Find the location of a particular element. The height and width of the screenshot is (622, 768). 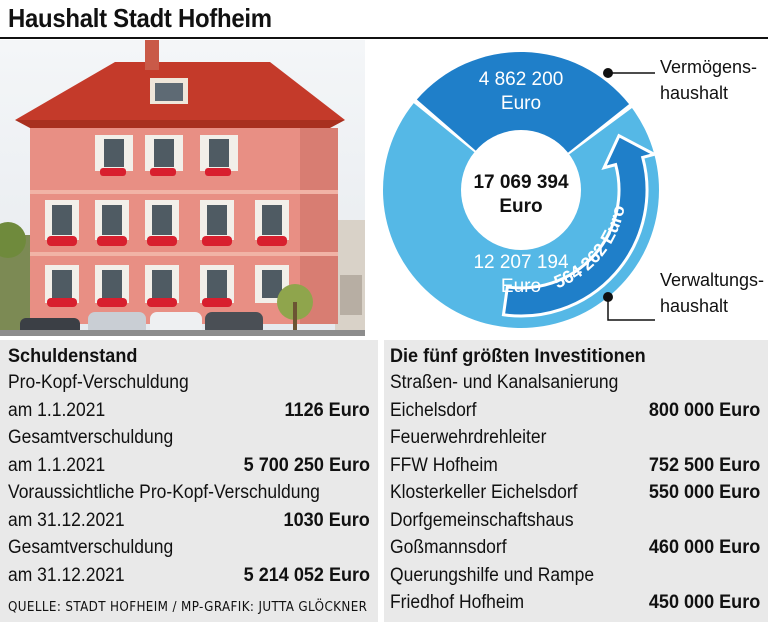

debt-row-value: 5 214 052 Euro is located at coordinates (306, 575).